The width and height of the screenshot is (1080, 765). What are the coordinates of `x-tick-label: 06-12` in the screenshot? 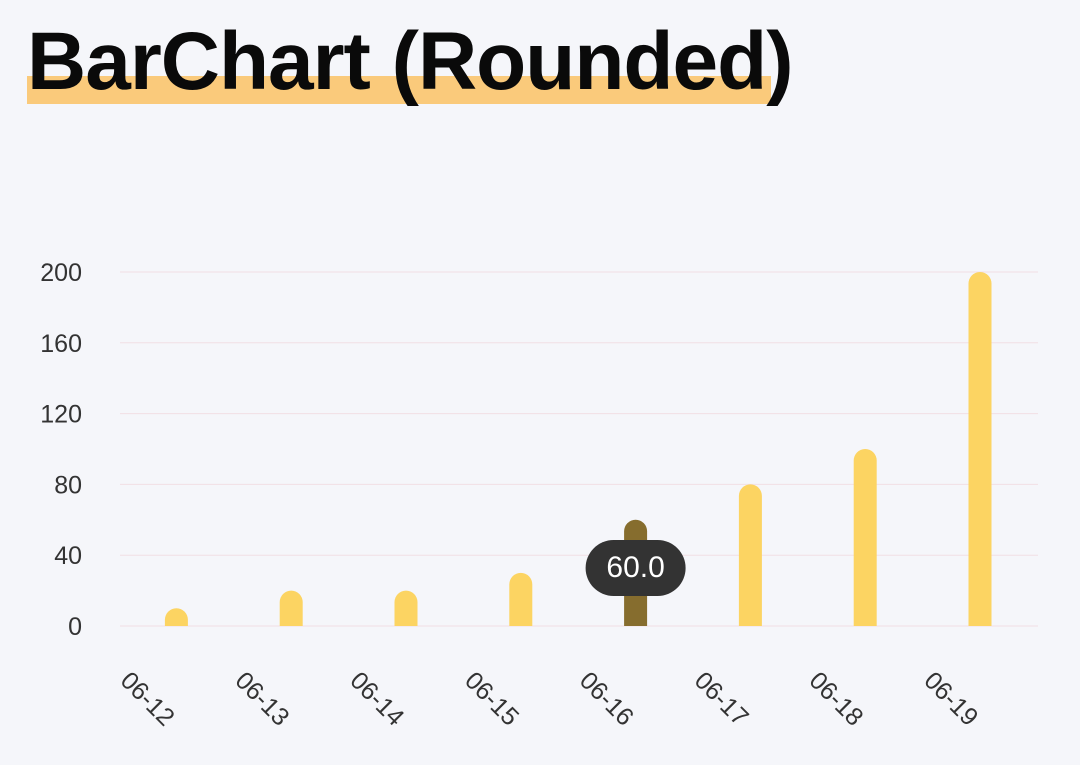 It's located at (147, 699).